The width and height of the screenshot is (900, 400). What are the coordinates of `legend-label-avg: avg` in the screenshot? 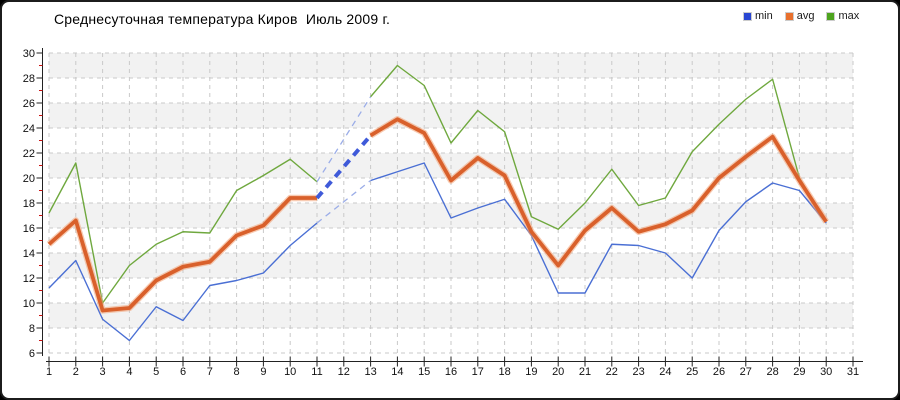 It's located at (805, 16).